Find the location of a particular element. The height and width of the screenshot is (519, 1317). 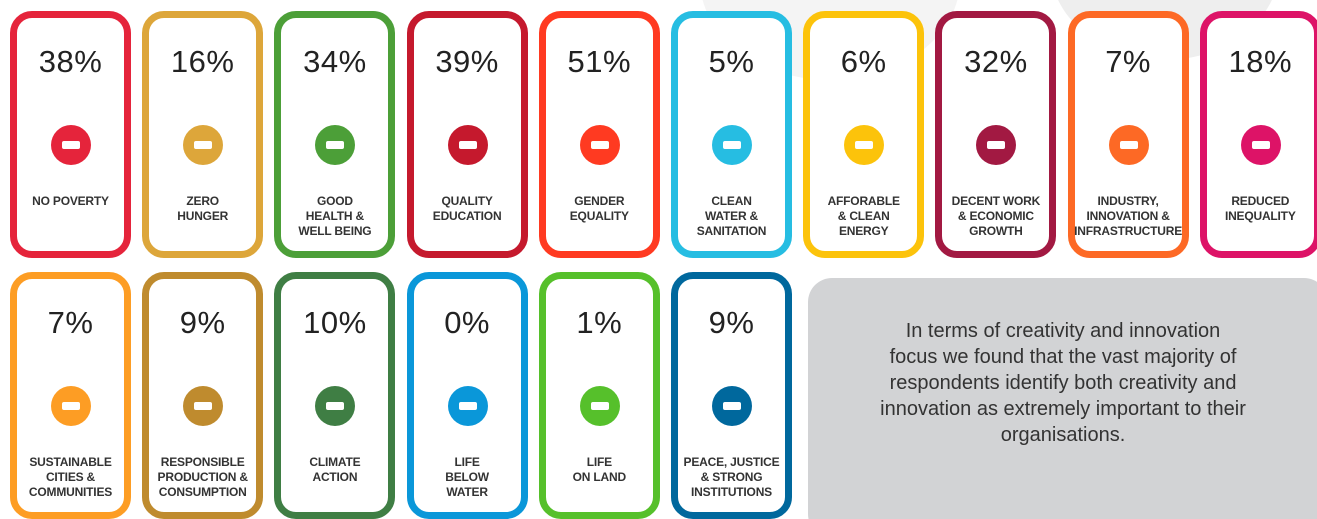

sdg-card: 5% CLEAN WATER & SANITATION is located at coordinates (731, 134).